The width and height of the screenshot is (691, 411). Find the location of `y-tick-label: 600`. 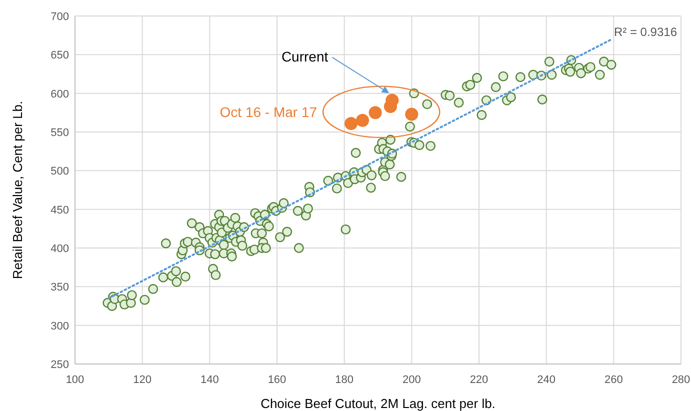

y-tick-label: 600 is located at coordinates (59, 94).